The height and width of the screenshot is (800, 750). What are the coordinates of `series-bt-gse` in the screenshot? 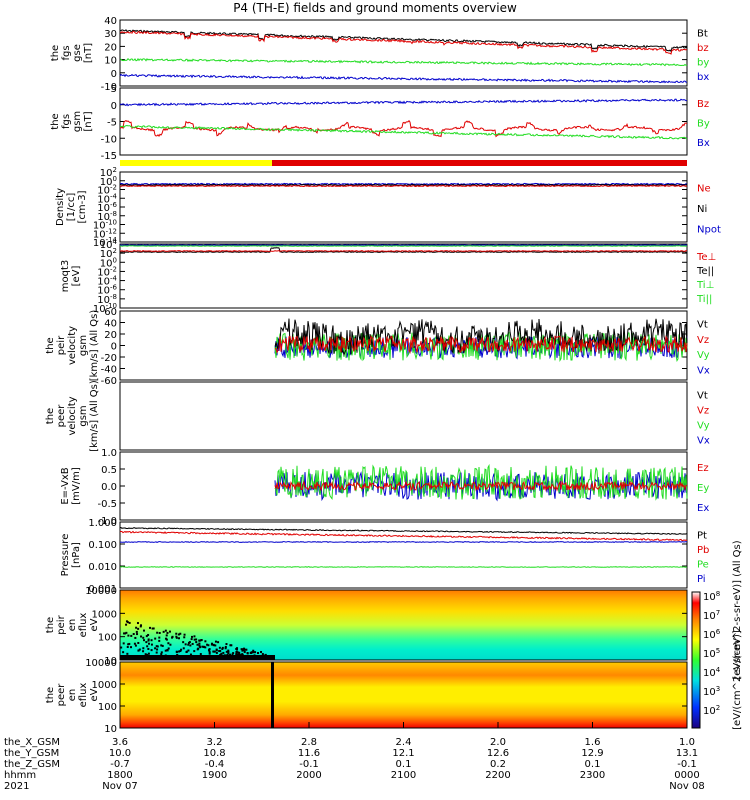 It's located at (403, 41).